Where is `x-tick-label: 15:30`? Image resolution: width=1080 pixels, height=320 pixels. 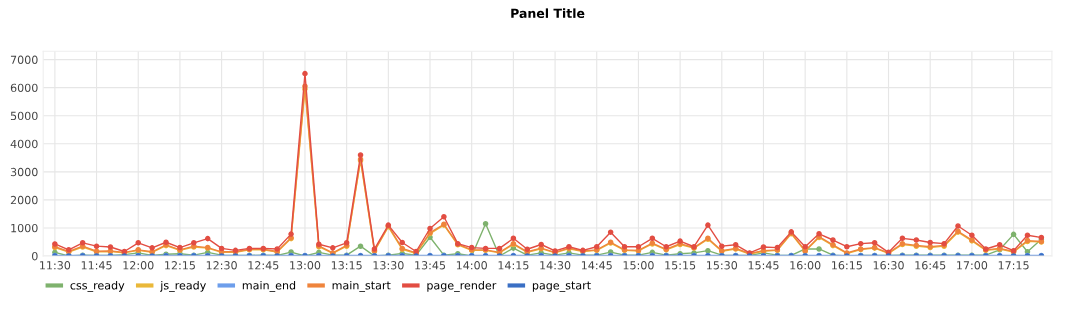
x-tick-label: 15:30 is located at coordinates (722, 265).